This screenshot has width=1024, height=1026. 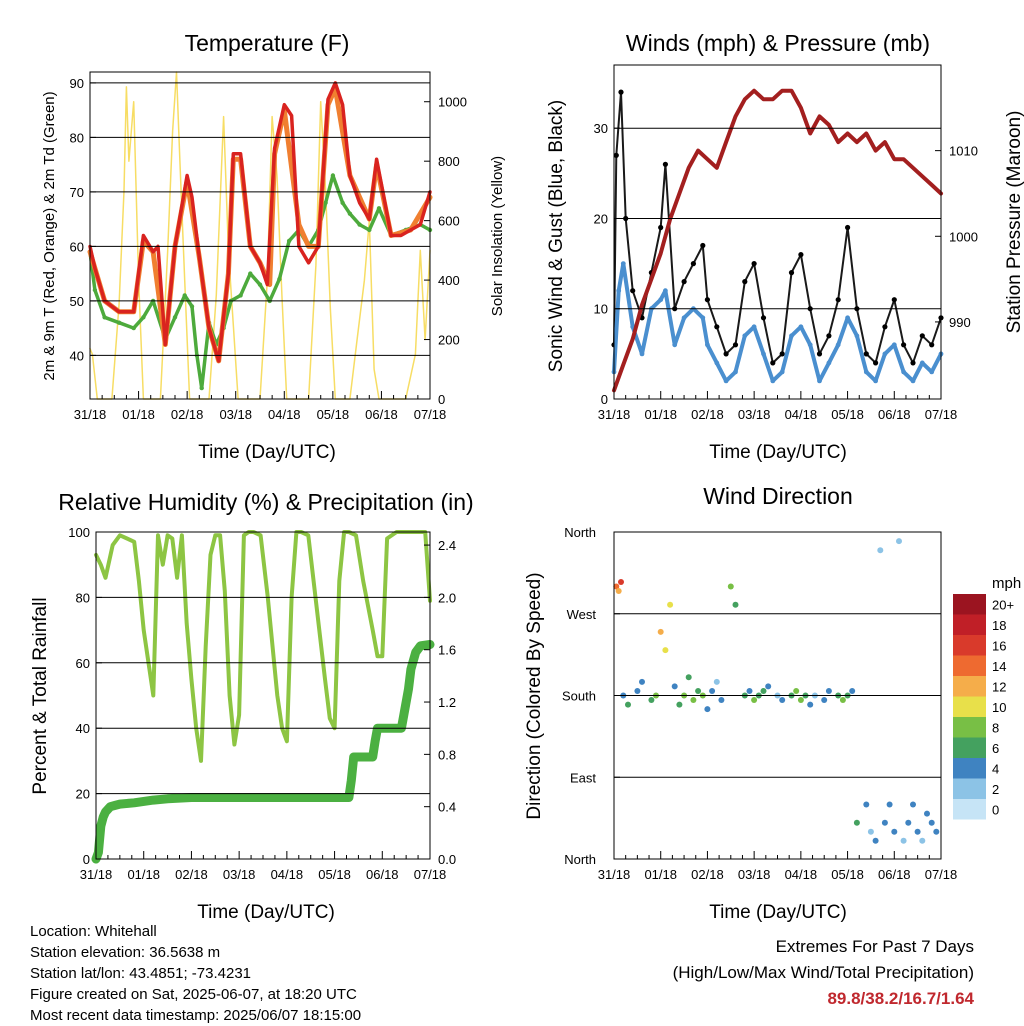 I want to click on rh-y-tick-label: 80, so click(x=83, y=597).